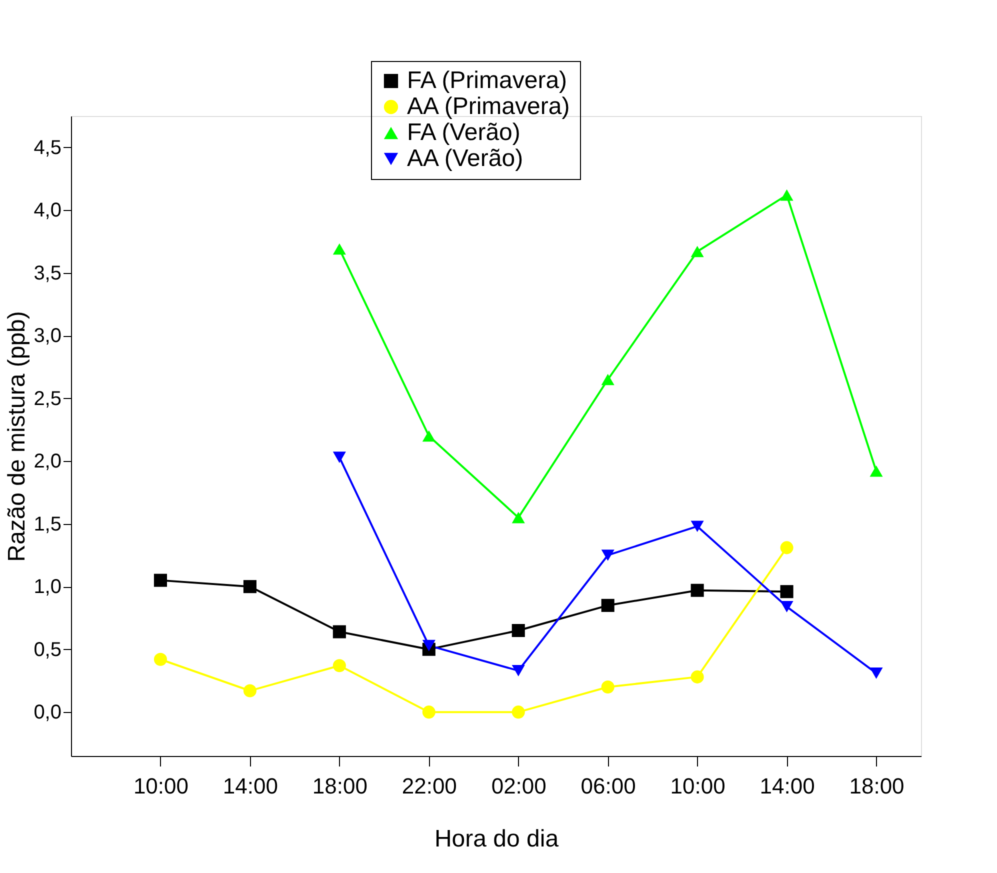 The width and height of the screenshot is (997, 873). Describe the element at coordinates (48, 336) in the screenshot. I see `y-tick-label: 3,0` at that location.